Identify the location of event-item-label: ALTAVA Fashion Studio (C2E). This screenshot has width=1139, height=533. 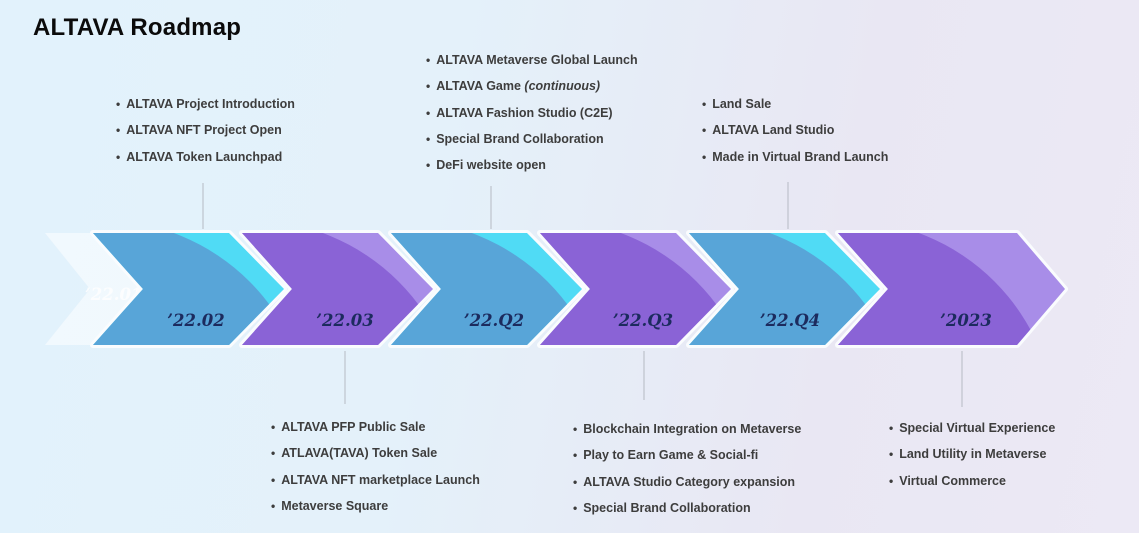
(524, 112).